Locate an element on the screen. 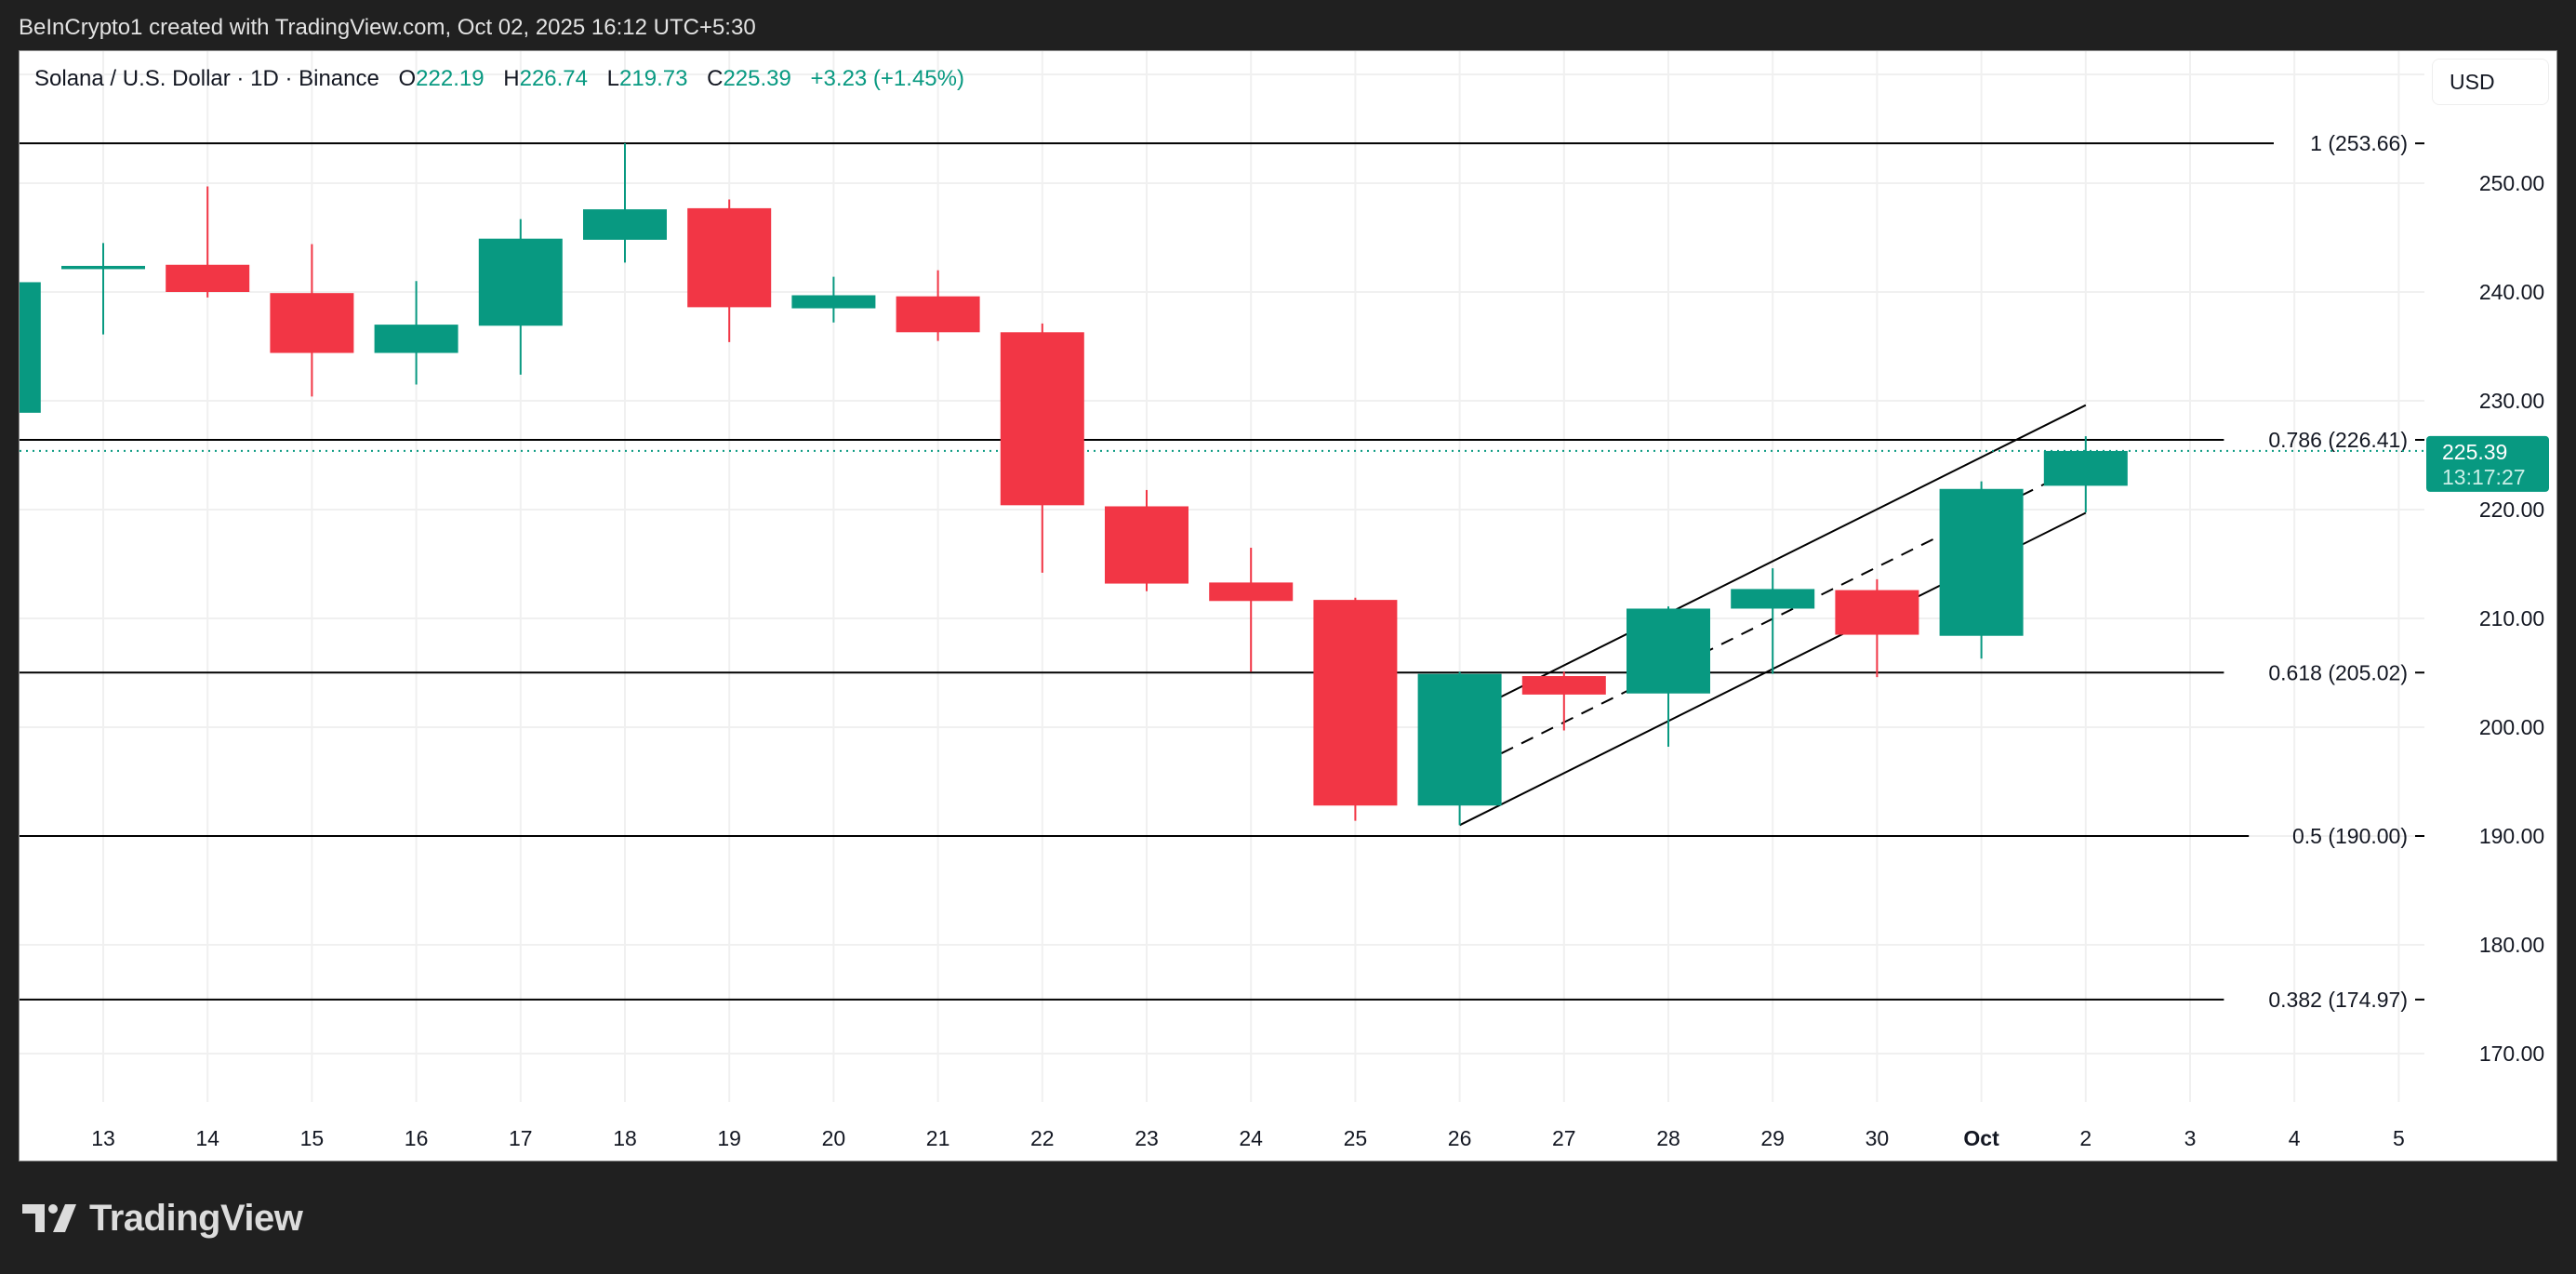 This screenshot has height=1274, width=2576. time-axis-label: 30 is located at coordinates (1878, 1138).